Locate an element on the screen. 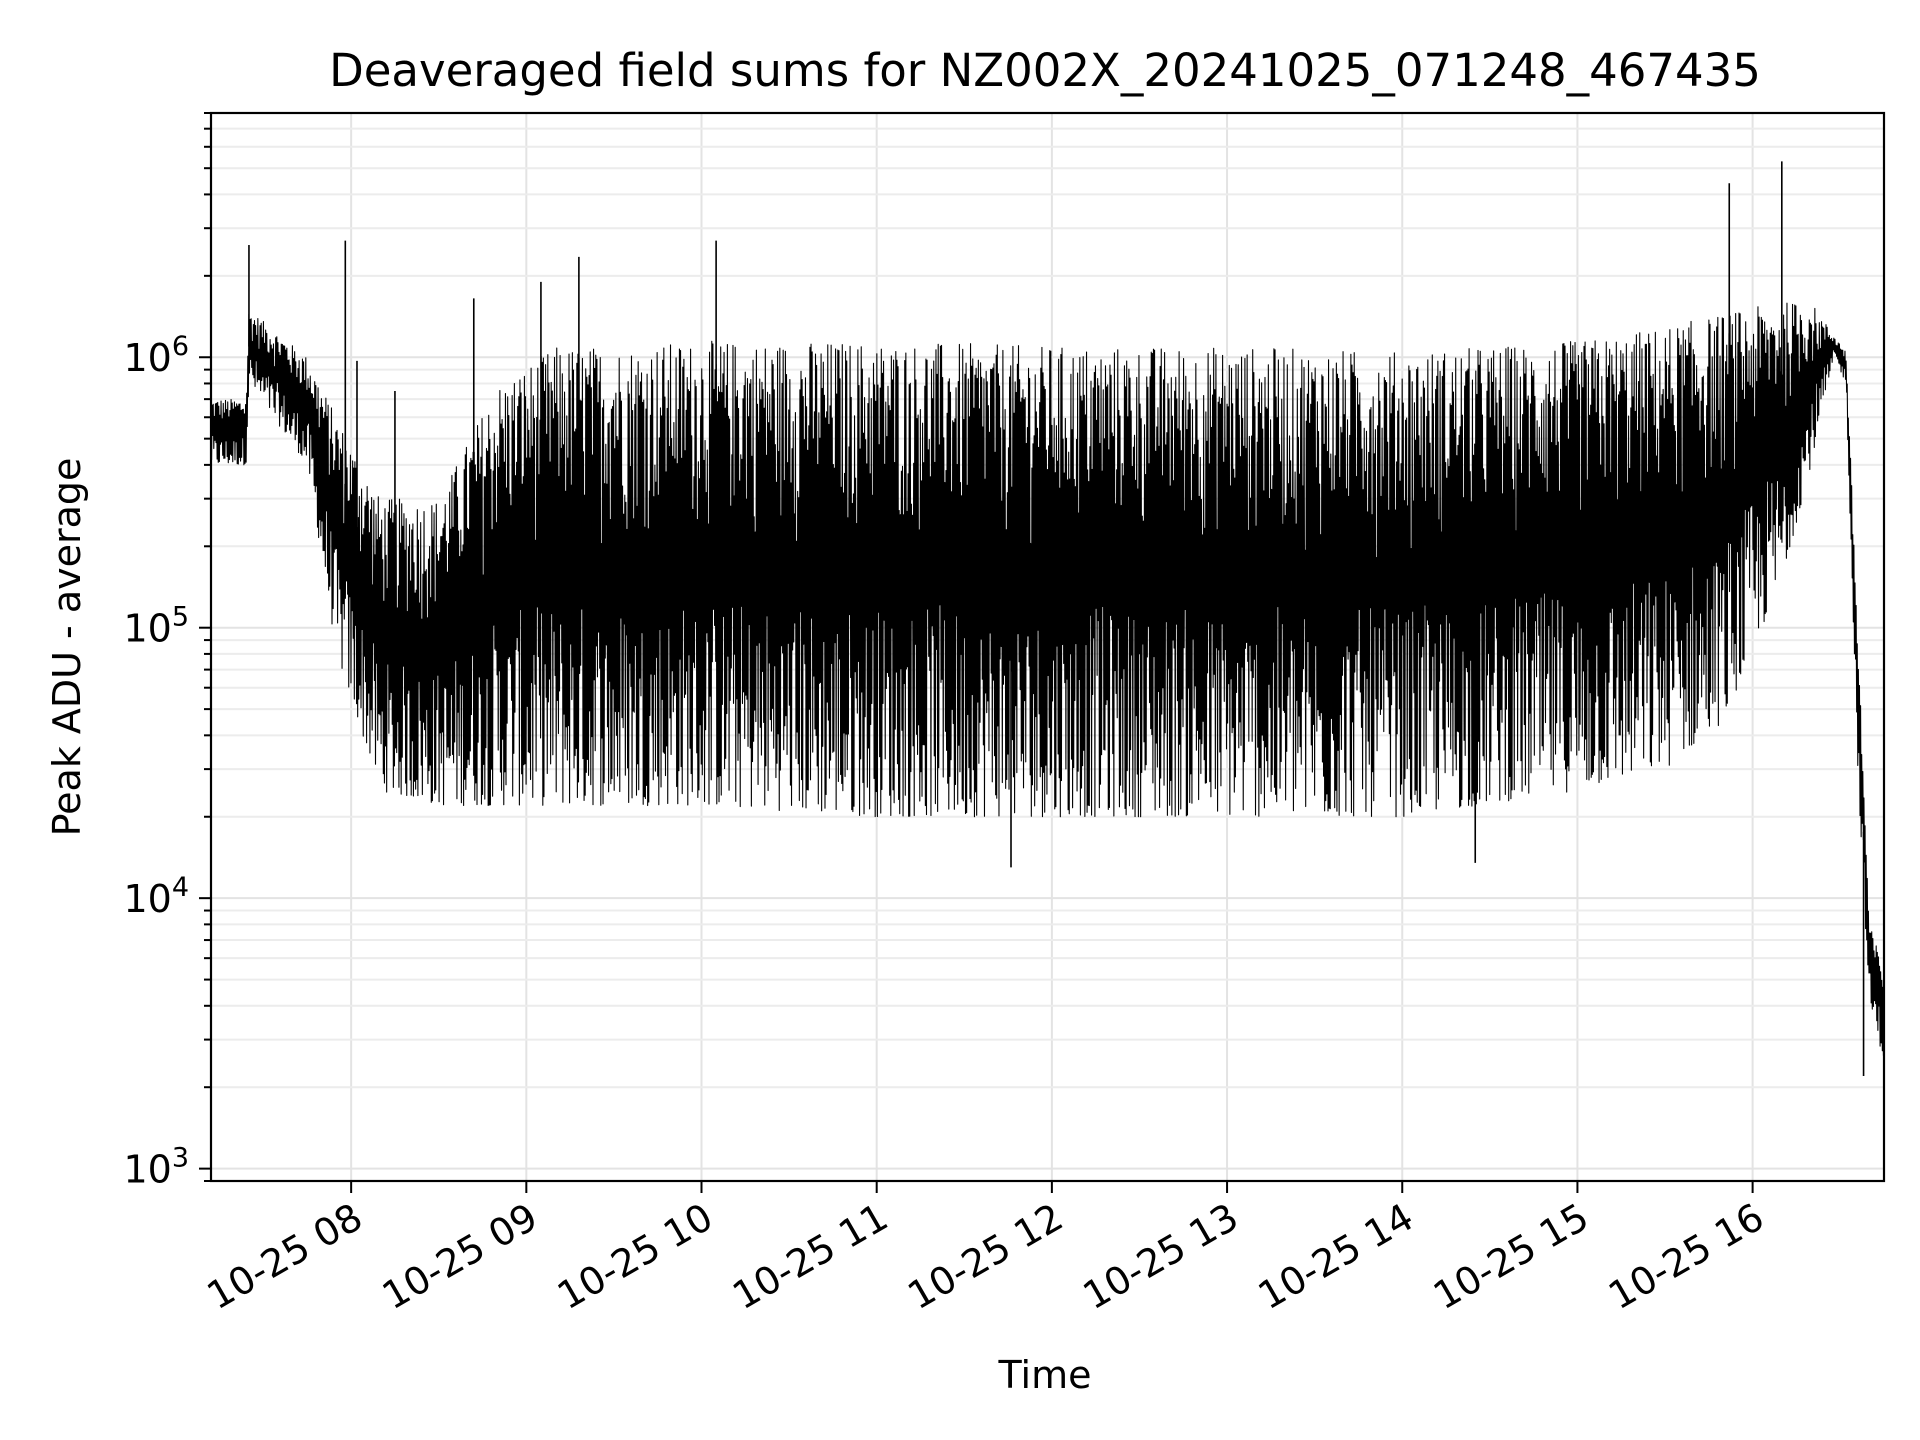 This screenshot has width=1920, height=1440. y-tick-label: 104 is located at coordinates (156, 896).